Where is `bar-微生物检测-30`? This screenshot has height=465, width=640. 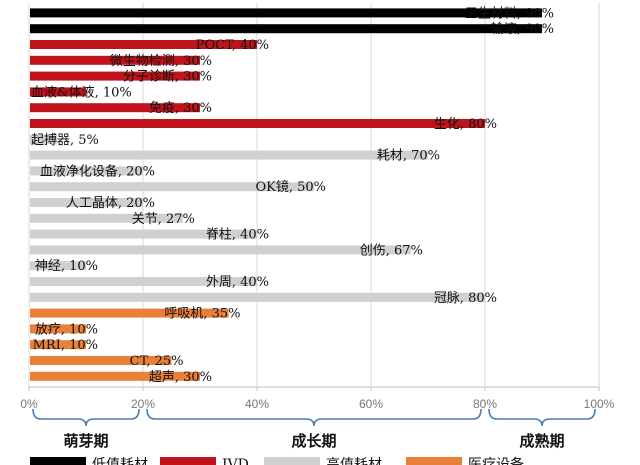
bar-微生物检测-30 is located at coordinates (115, 60).